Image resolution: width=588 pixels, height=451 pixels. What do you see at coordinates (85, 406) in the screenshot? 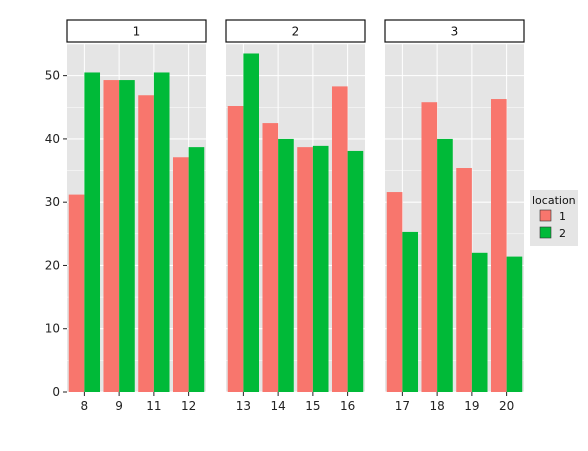
I see `x-tick-label: 8` at bounding box center [85, 406].